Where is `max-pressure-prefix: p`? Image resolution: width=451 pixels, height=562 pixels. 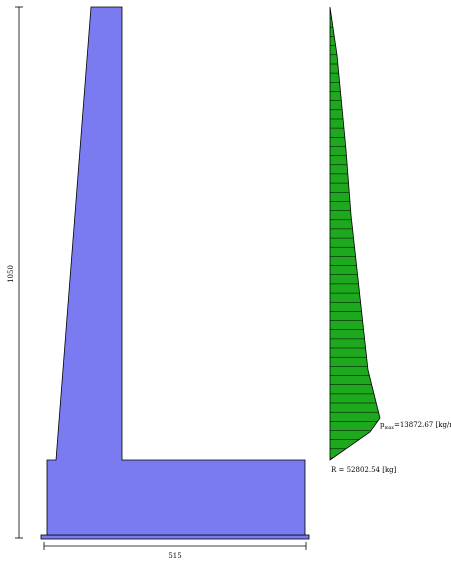 max-pressure-prefix: p is located at coordinates (382, 425).